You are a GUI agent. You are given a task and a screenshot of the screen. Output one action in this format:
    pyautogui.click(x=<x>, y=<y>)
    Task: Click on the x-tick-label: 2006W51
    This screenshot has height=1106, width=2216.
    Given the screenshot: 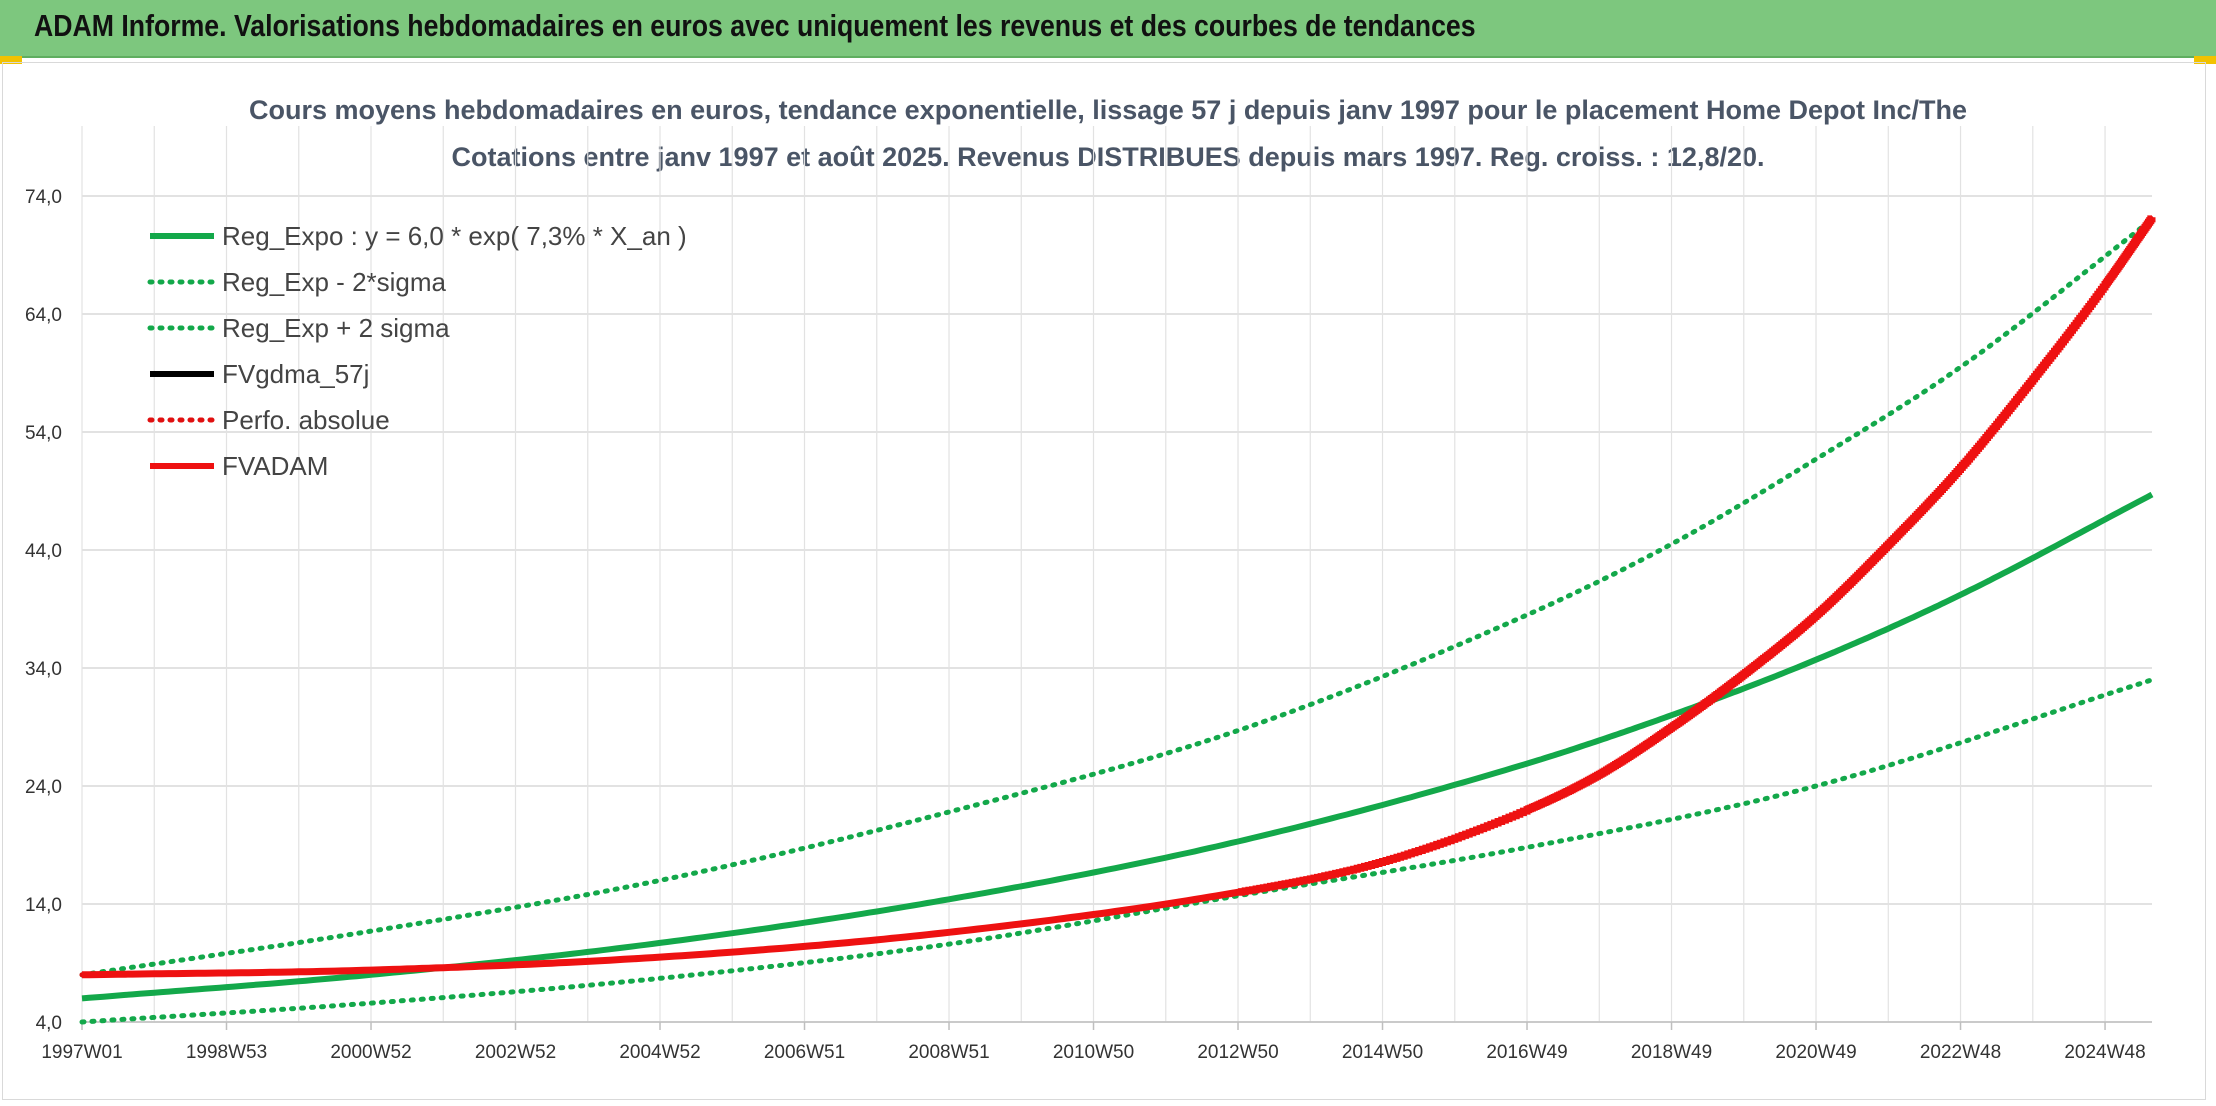 What is the action you would take?
    pyautogui.click(x=804, y=1052)
    